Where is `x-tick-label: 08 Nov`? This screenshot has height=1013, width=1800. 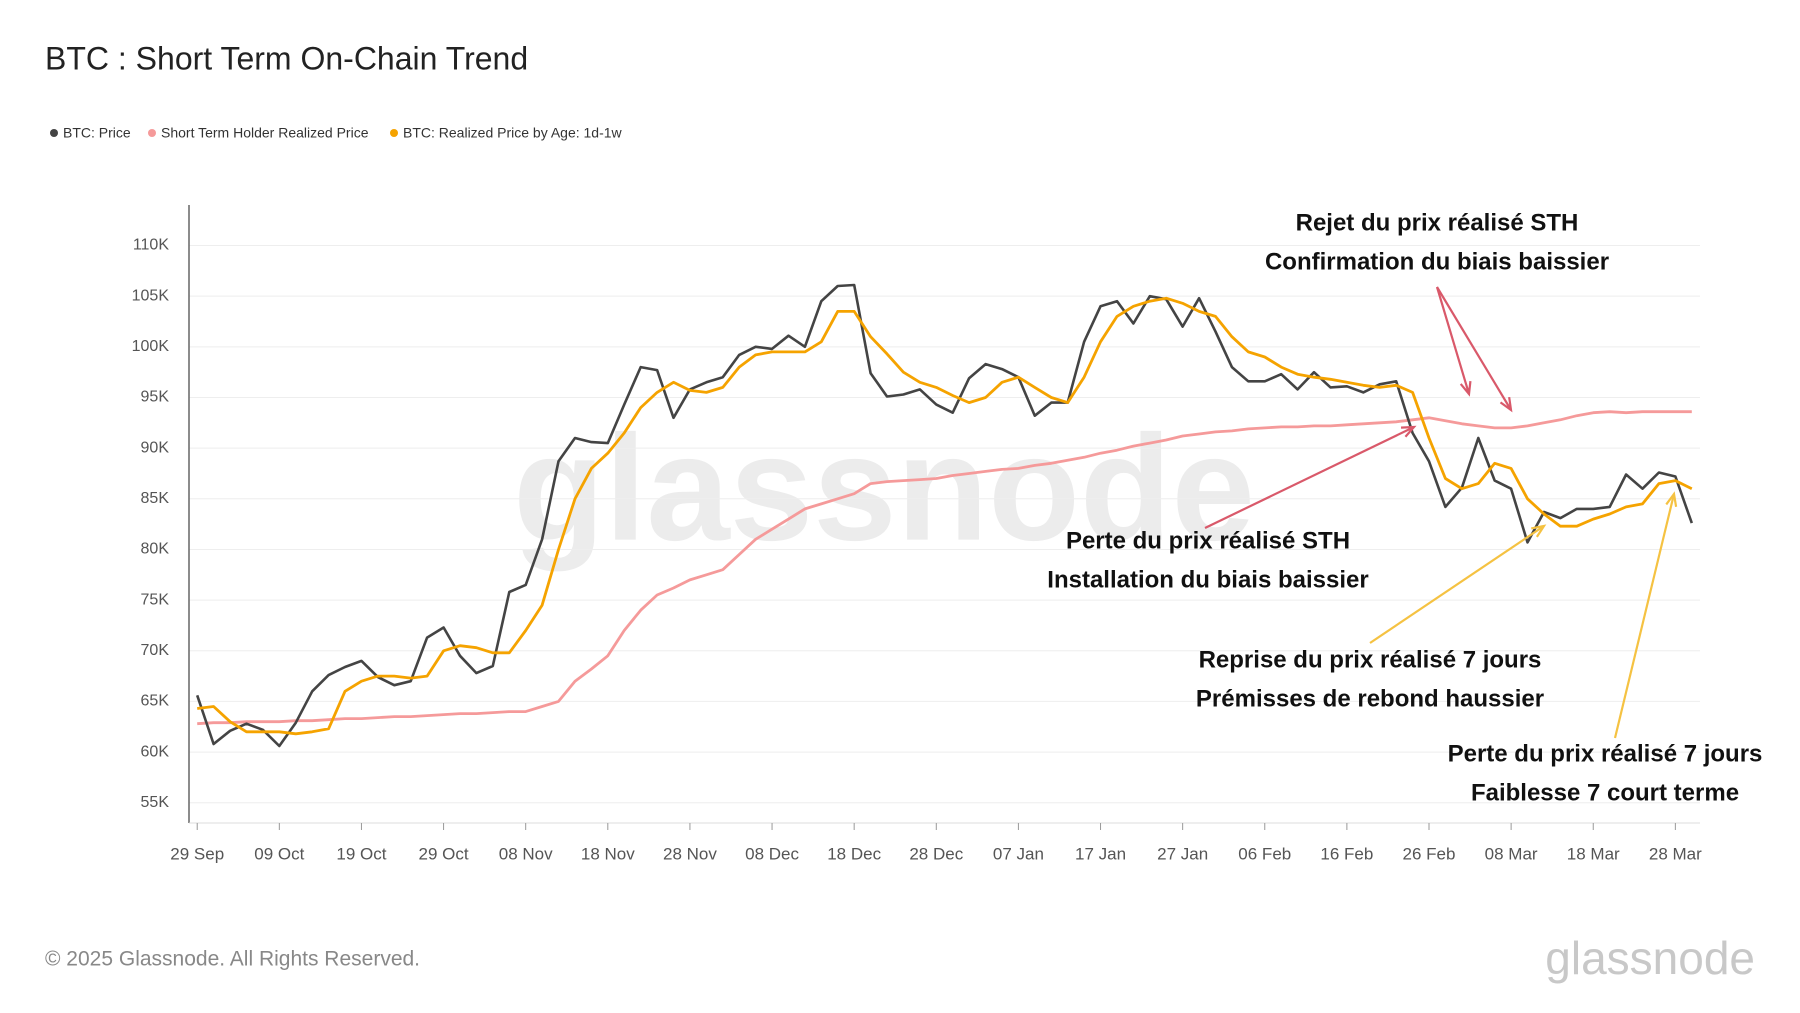 x-tick-label: 08 Nov is located at coordinates (526, 853).